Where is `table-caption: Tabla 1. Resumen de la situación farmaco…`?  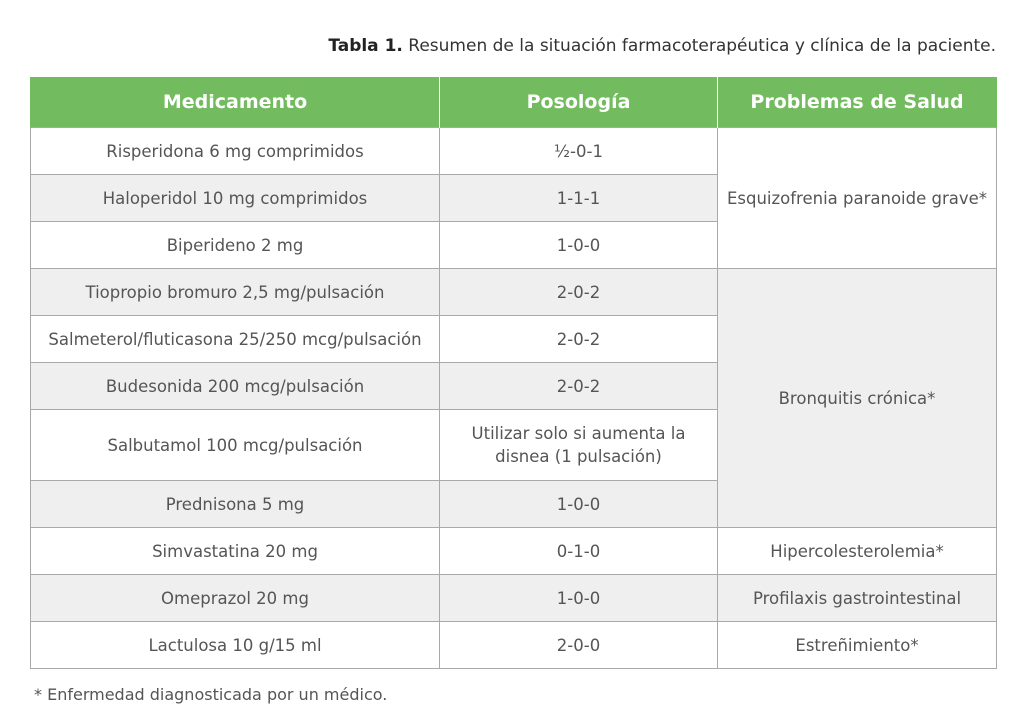
table-caption: Tabla 1. Resumen de la situación farmaco… is located at coordinates (662, 46).